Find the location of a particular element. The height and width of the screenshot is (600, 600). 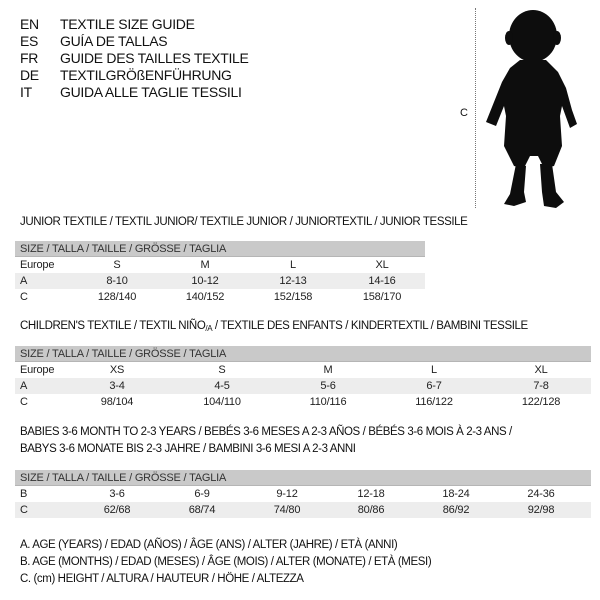

lang-code-es: ES is located at coordinates (29, 41).